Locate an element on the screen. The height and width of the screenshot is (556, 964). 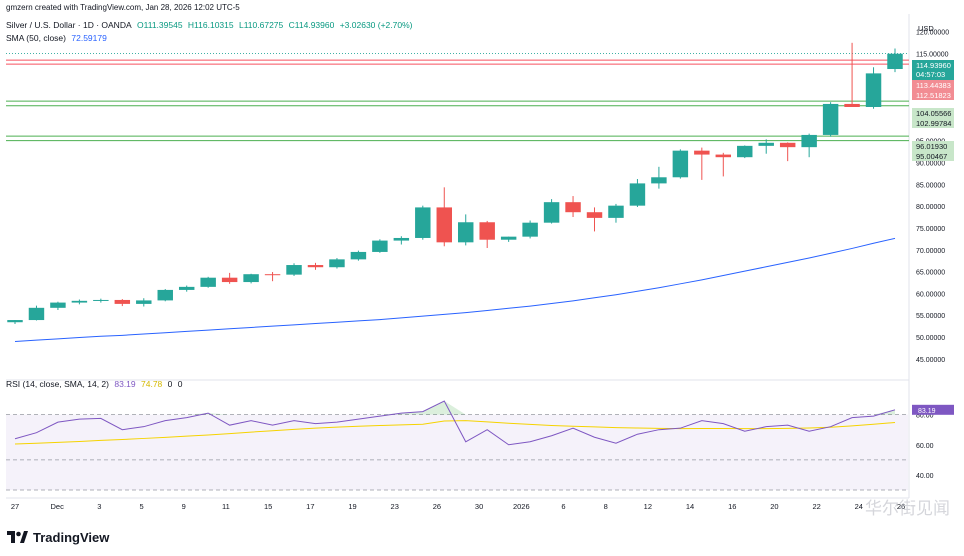
rsi-value-tag is located at coordinates (933, 409).